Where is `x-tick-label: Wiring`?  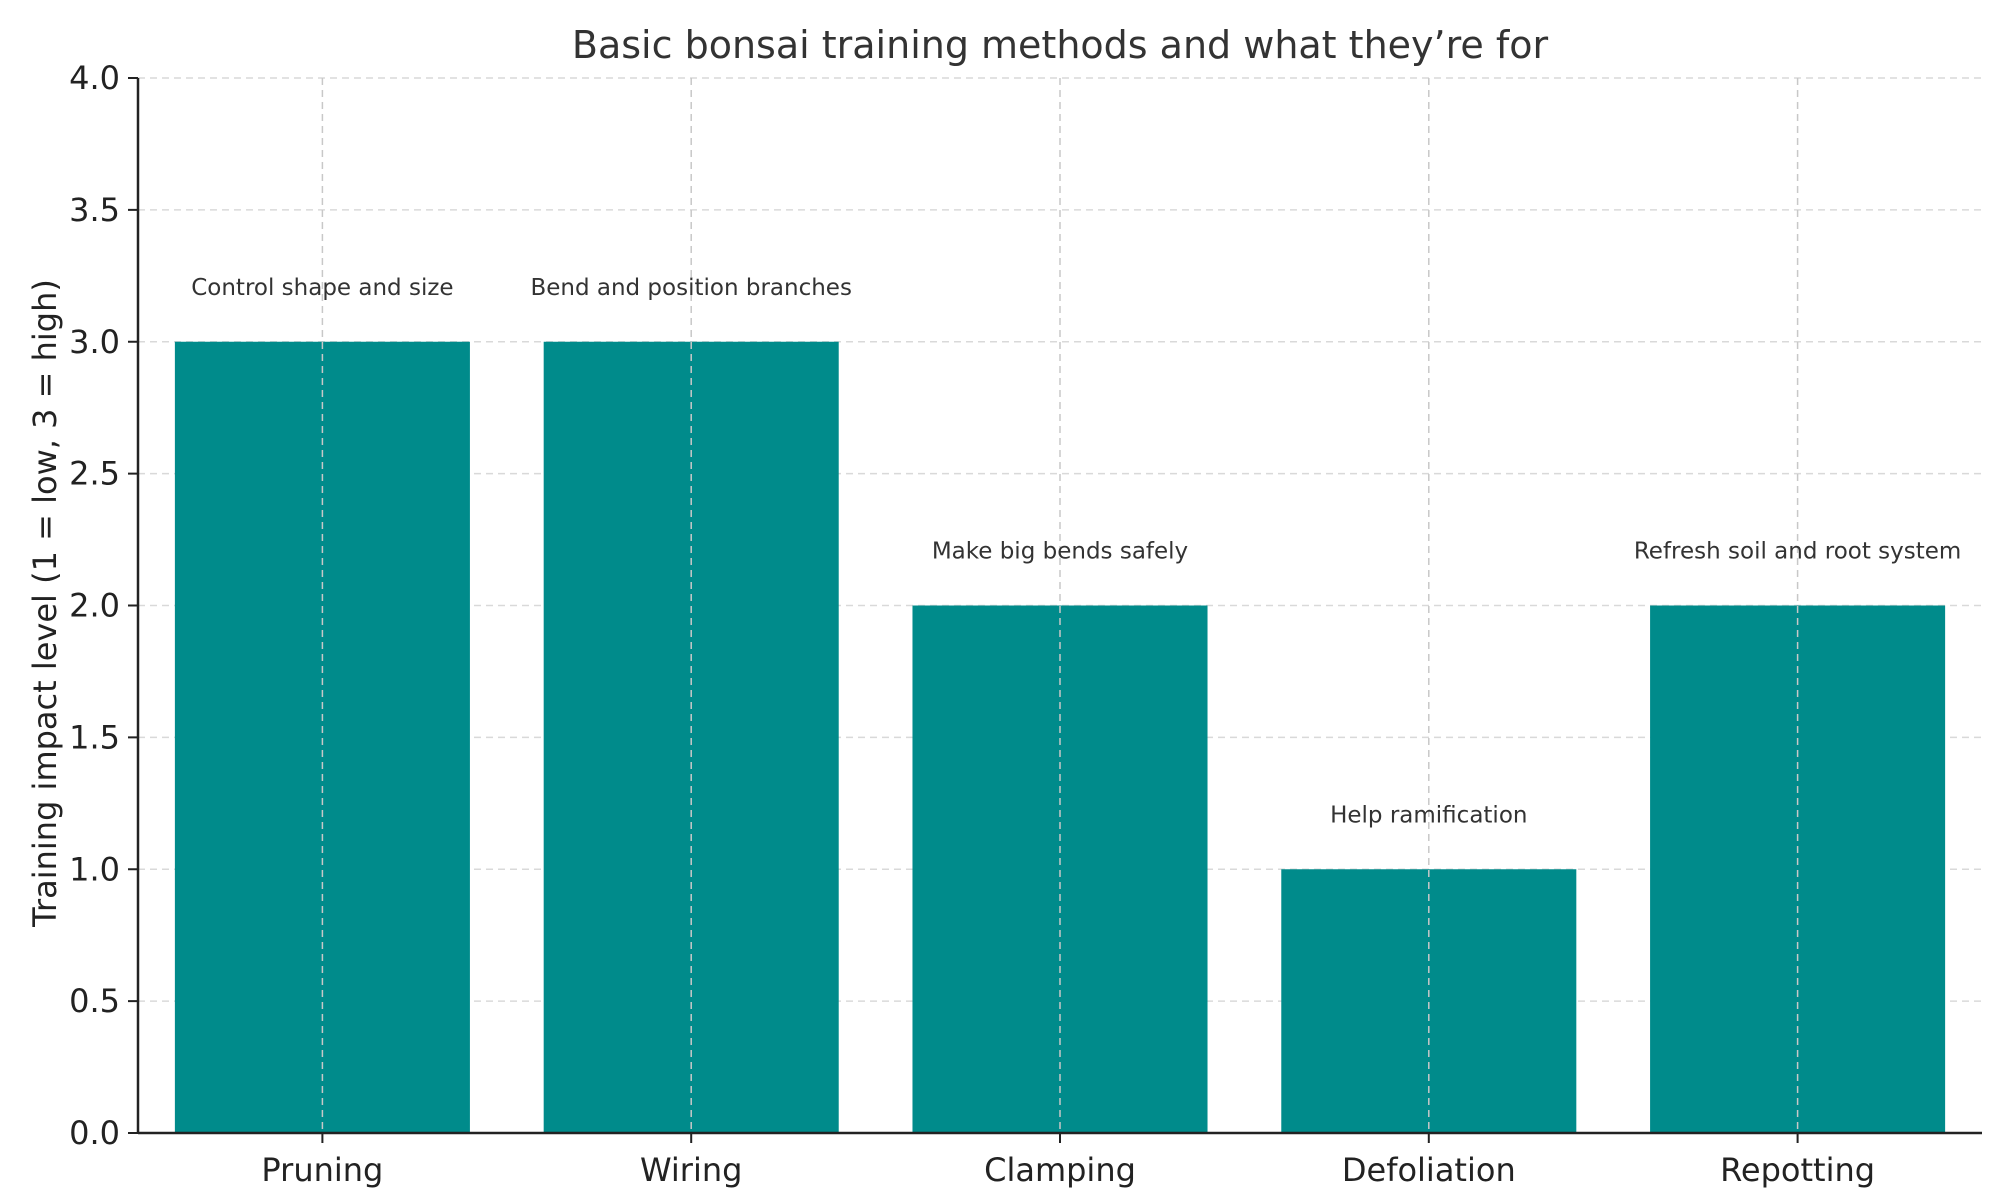
x-tick-label: Wiring is located at coordinates (691, 1170).